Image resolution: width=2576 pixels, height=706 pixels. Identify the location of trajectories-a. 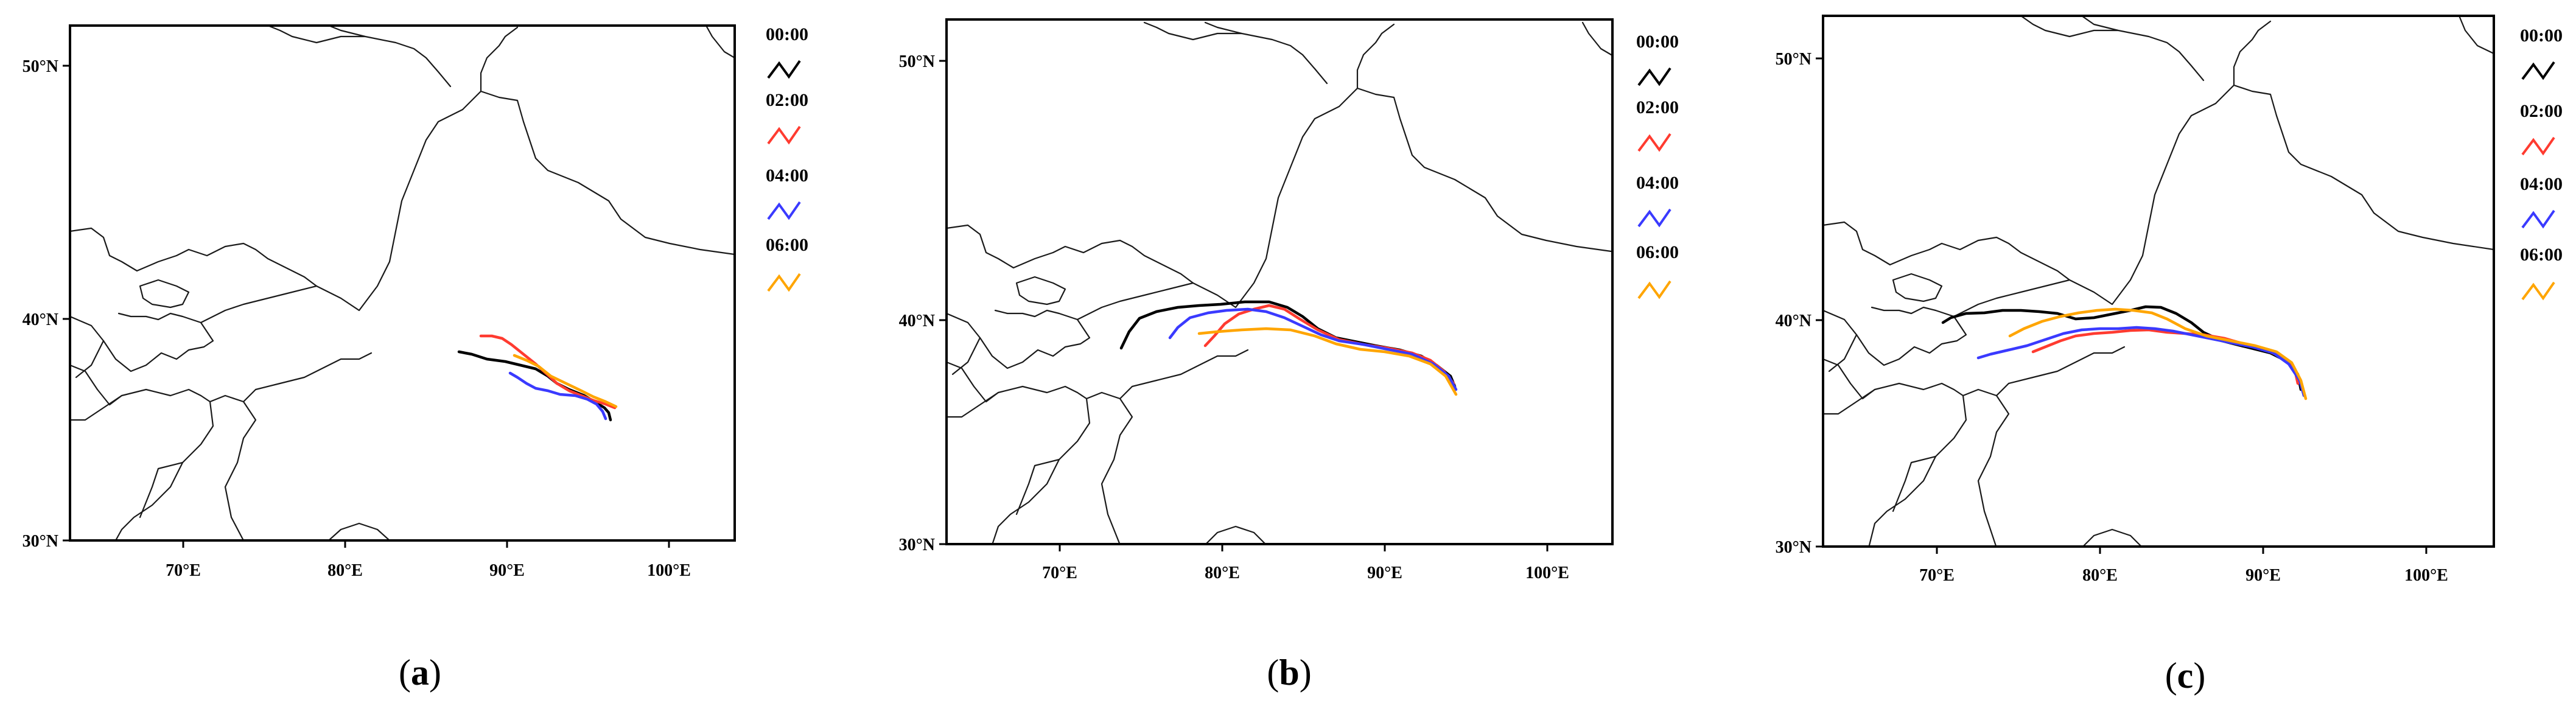
(537, 378).